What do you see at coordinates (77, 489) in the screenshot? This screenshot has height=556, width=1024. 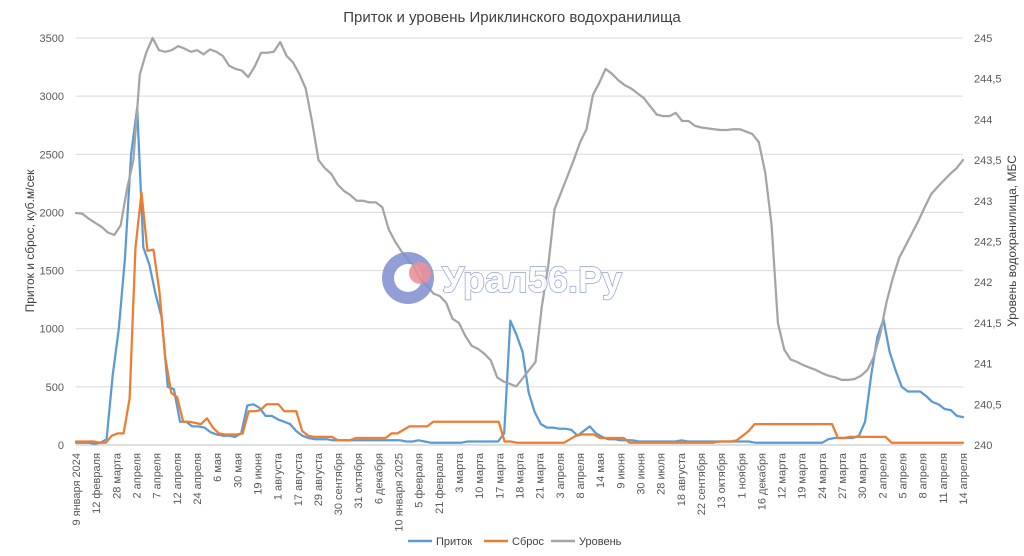 I see `x-tick-label: 9 января 2024` at bounding box center [77, 489].